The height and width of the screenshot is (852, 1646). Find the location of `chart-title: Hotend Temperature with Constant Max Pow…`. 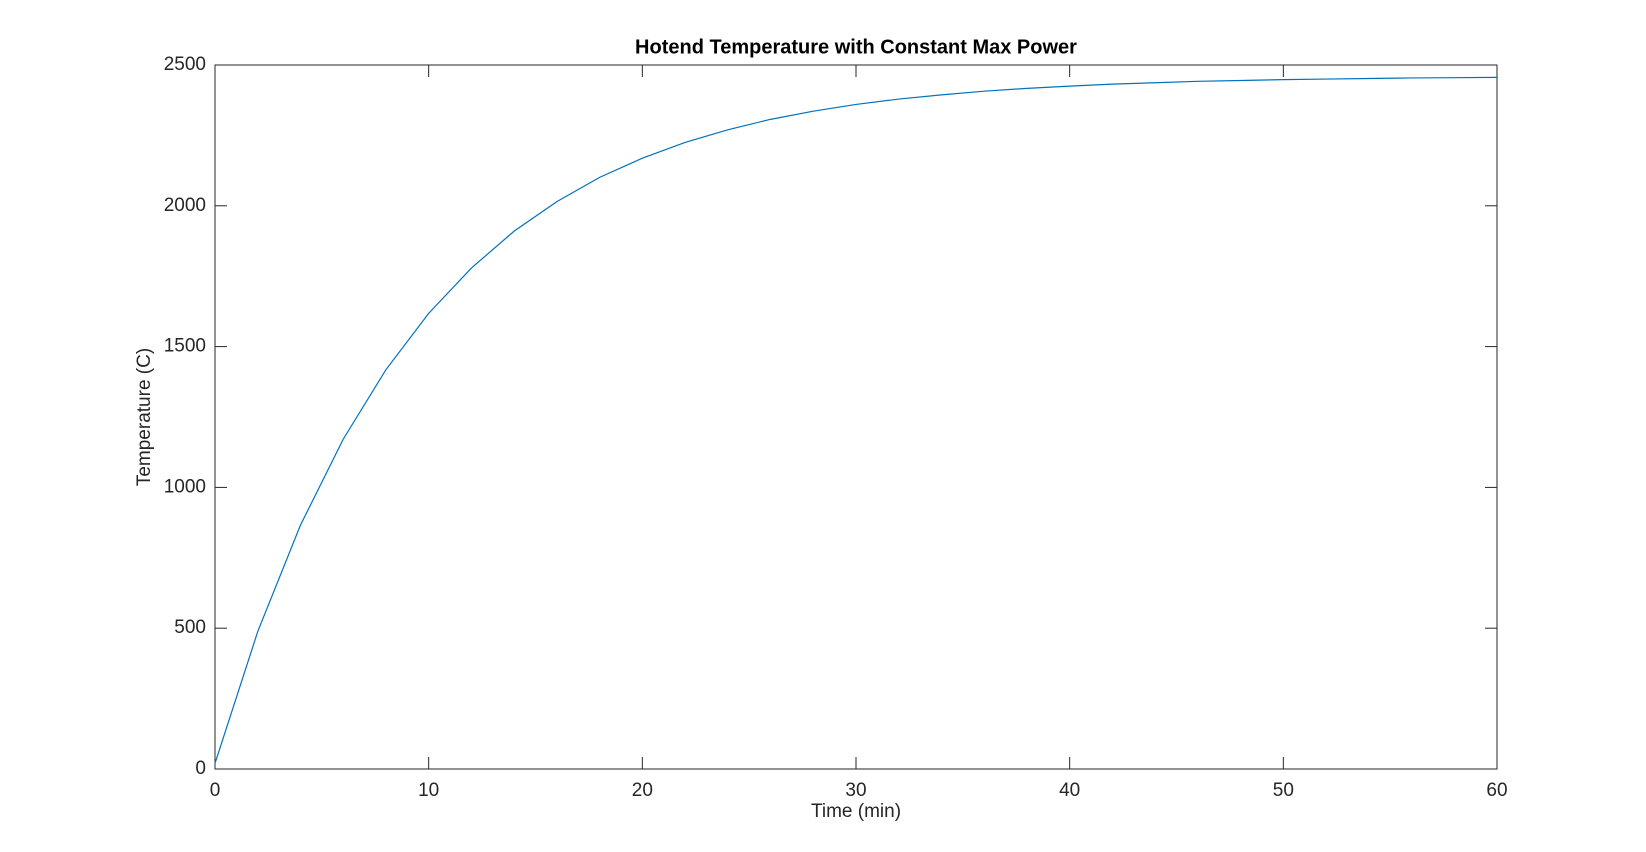

chart-title: Hotend Temperature with Constant Max Pow… is located at coordinates (856, 47).